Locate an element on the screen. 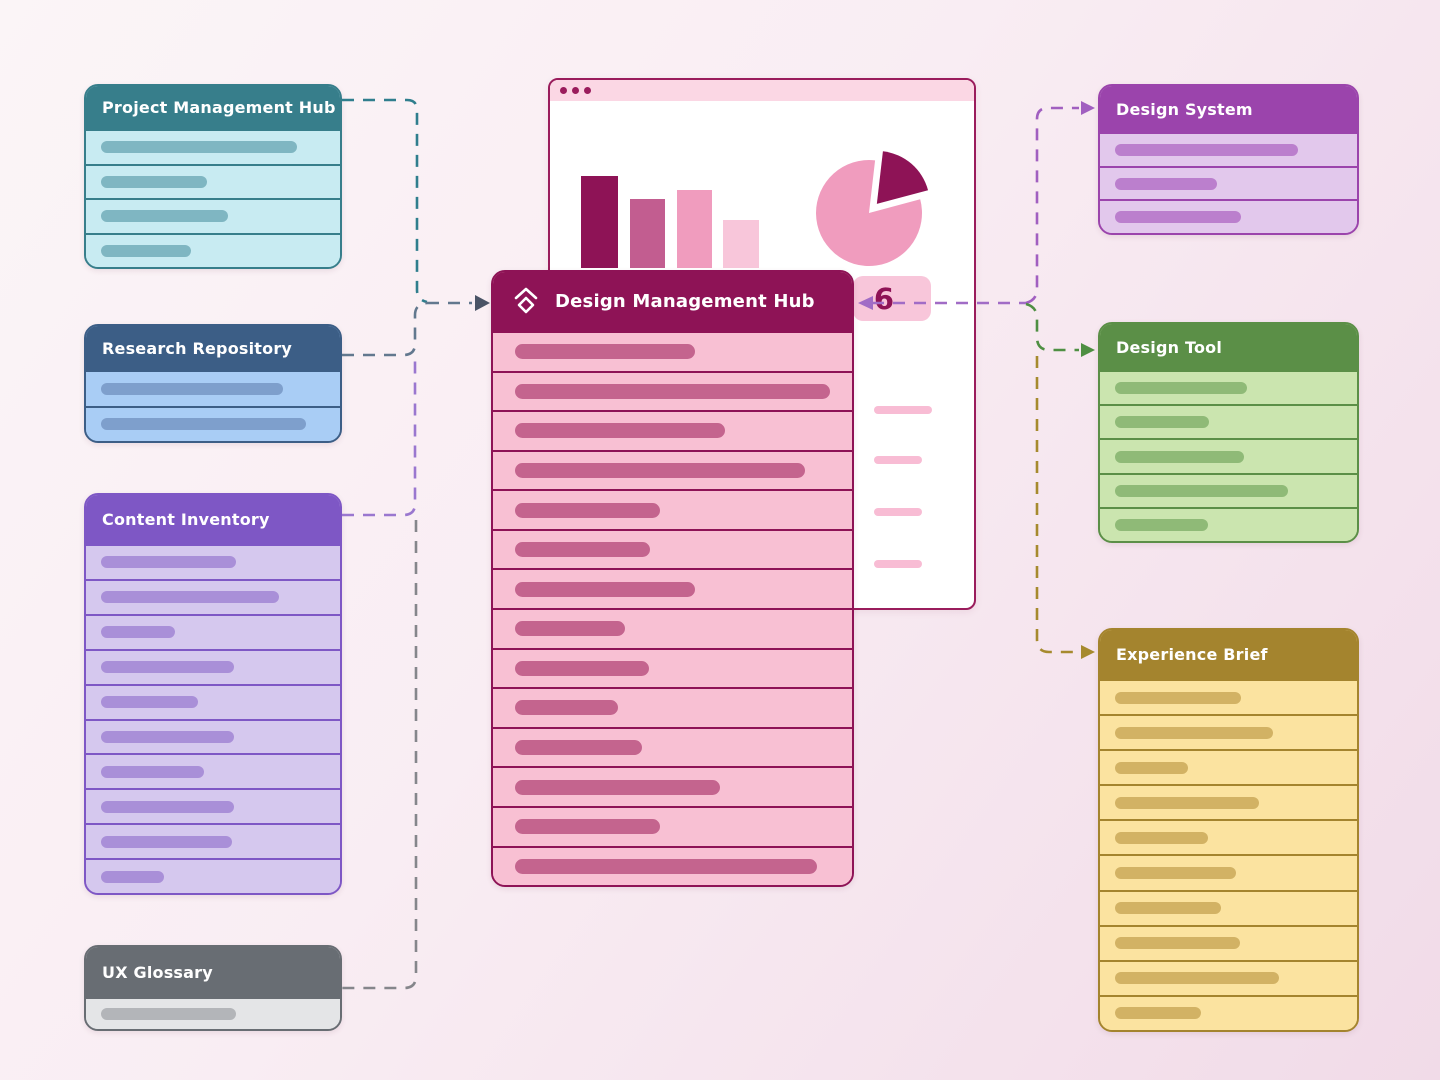 The height and width of the screenshot is (1080, 1440). charts-canvas is located at coordinates (755, 209).